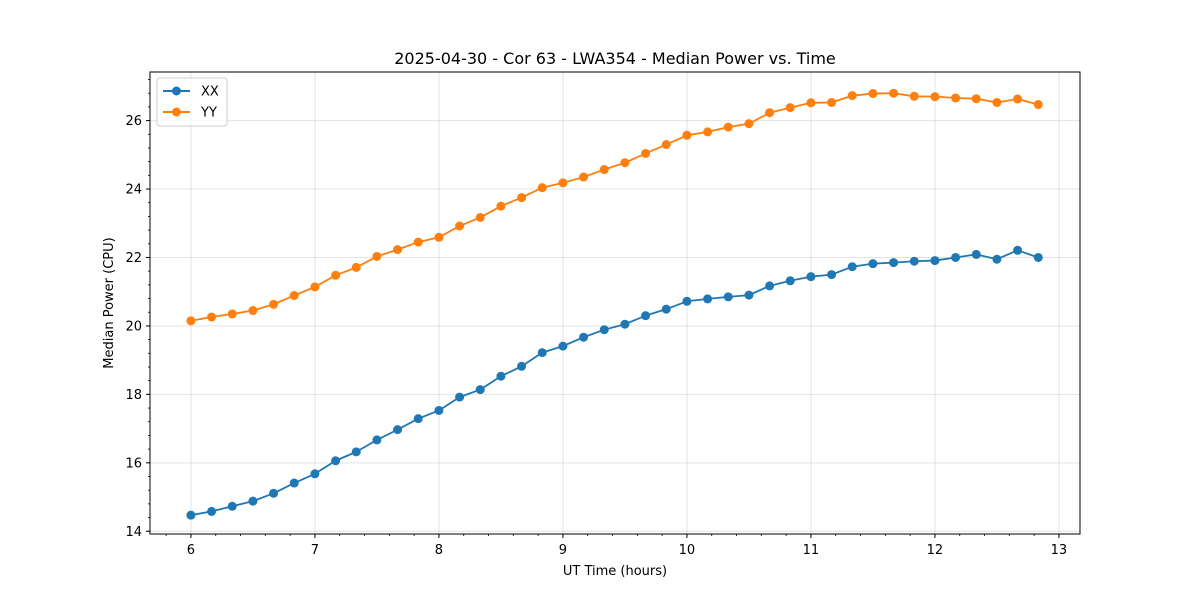  Describe the element at coordinates (811, 550) in the screenshot. I see `x-tick-label: 11` at that location.